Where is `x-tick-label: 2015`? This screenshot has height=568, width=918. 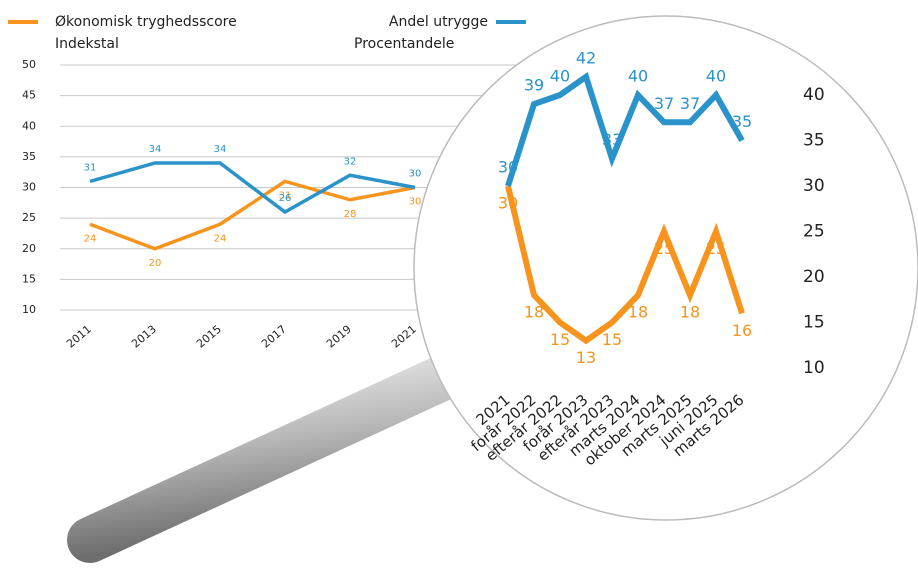 x-tick-label: 2015 is located at coordinates (209, 337).